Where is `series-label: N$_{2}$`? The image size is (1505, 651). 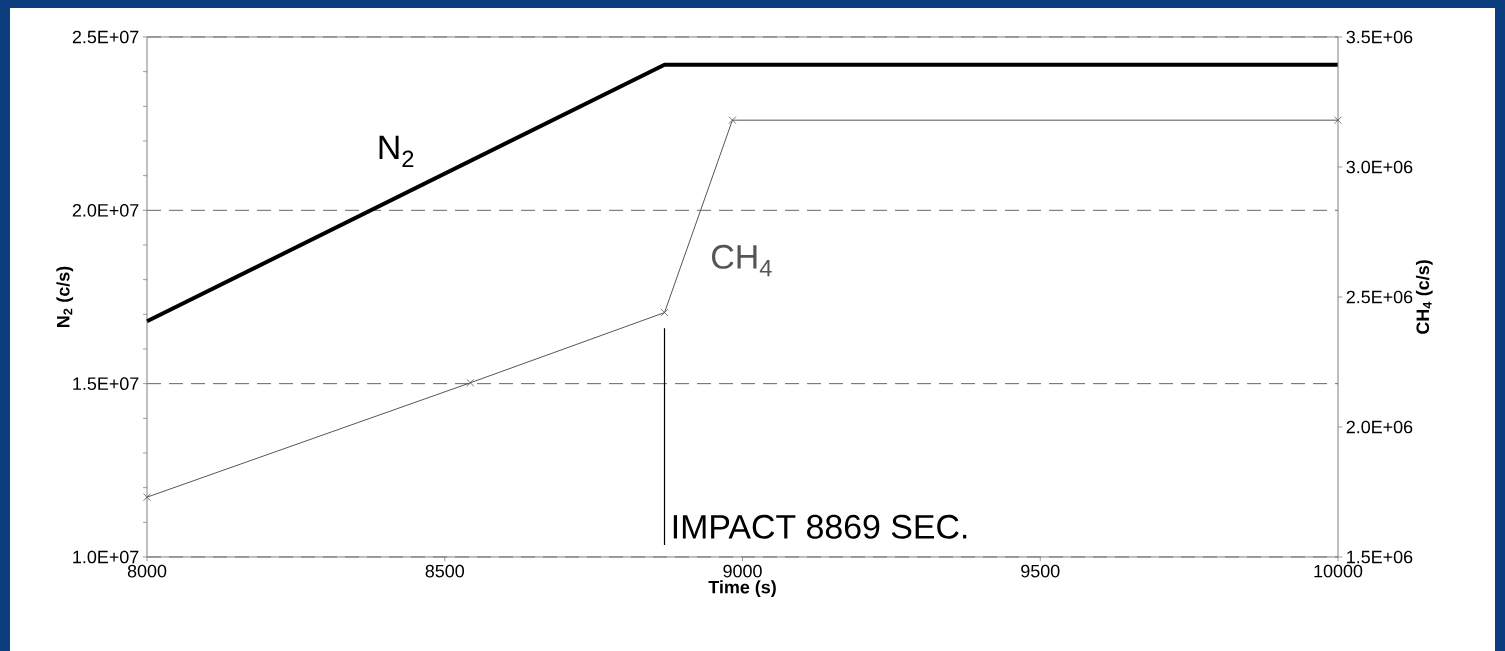
series-label: N$_{2}$ is located at coordinates (396, 151).